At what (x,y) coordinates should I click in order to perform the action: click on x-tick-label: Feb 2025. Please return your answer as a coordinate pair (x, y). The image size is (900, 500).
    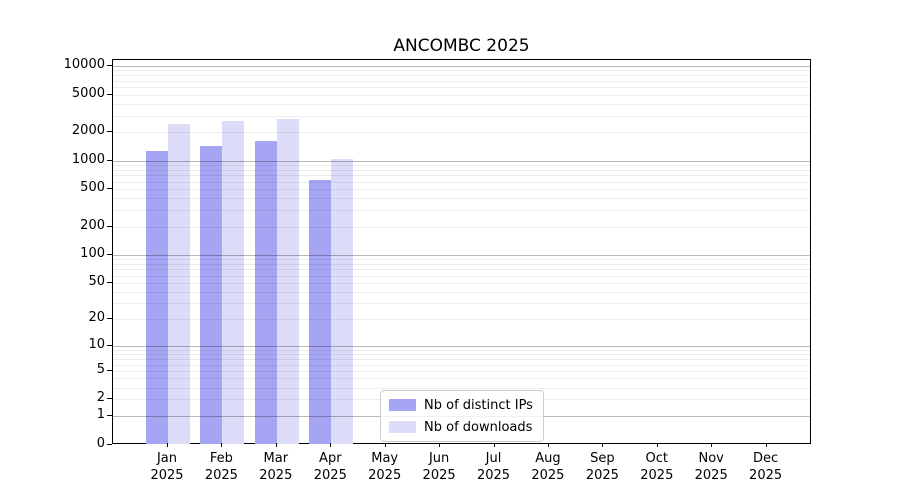
    Looking at the image, I should click on (221, 467).